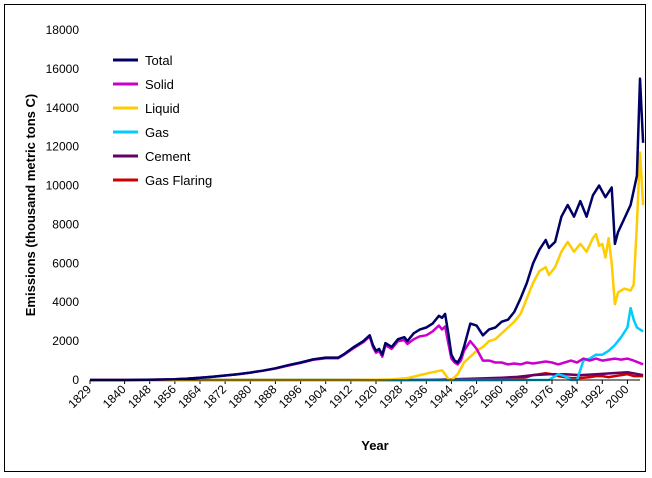  I want to click on x-tick-label: 1864, so click(189, 396).